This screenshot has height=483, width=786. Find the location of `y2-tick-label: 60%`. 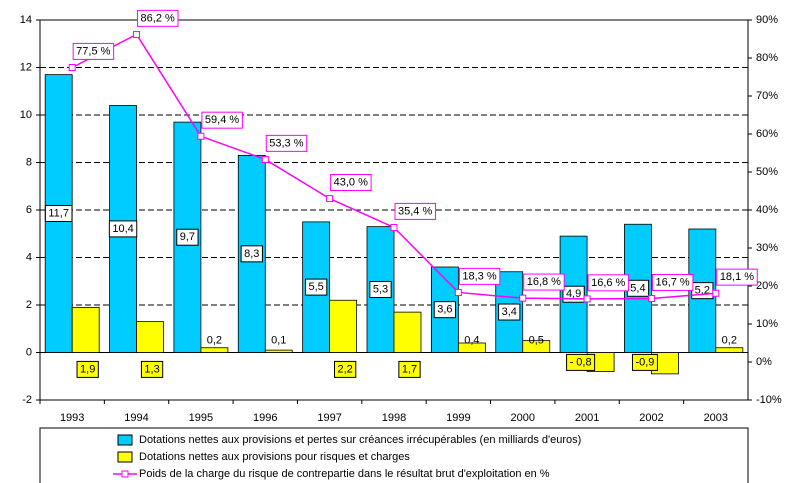

y2-tick-label: 60% is located at coordinates (767, 134).